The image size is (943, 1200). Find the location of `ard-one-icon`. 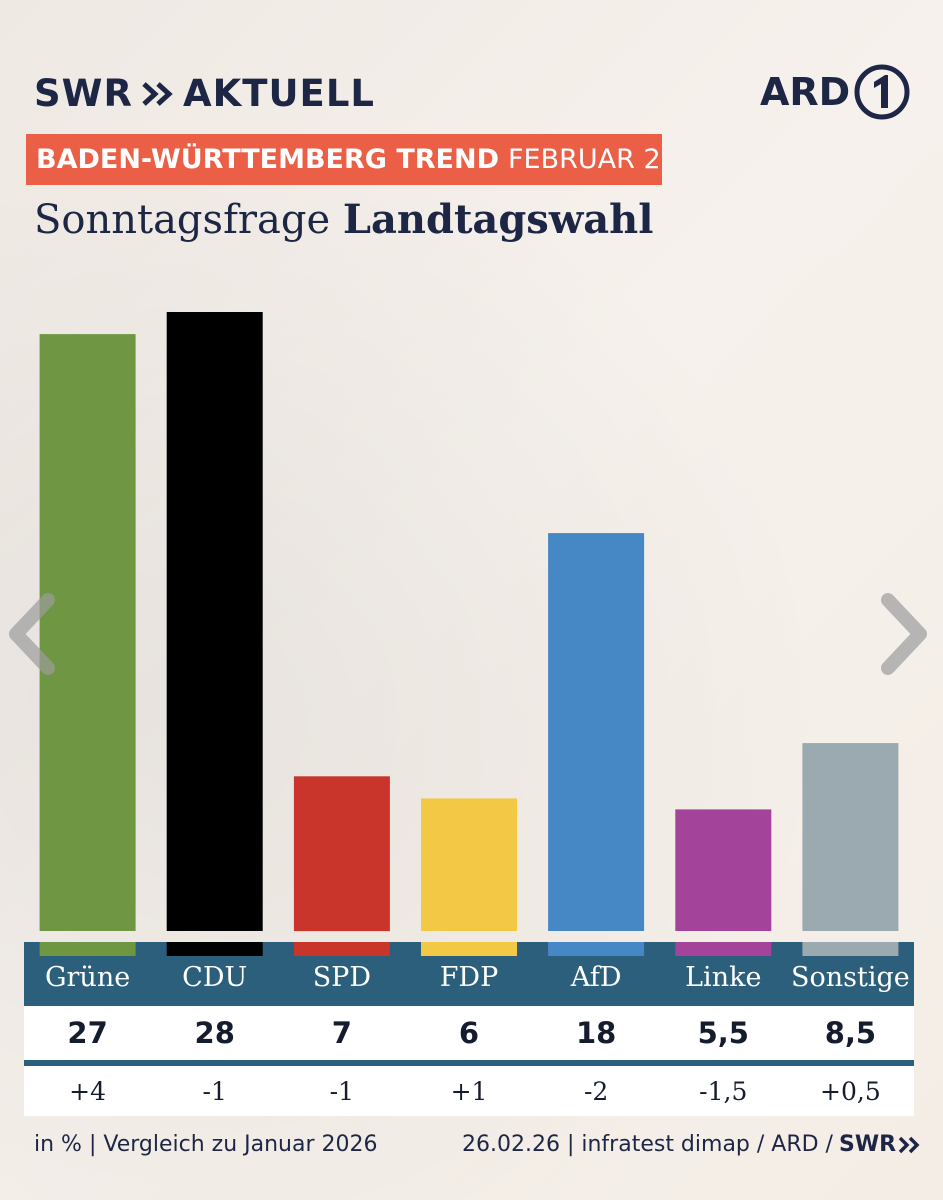

ard-one-icon is located at coordinates (882, 92).